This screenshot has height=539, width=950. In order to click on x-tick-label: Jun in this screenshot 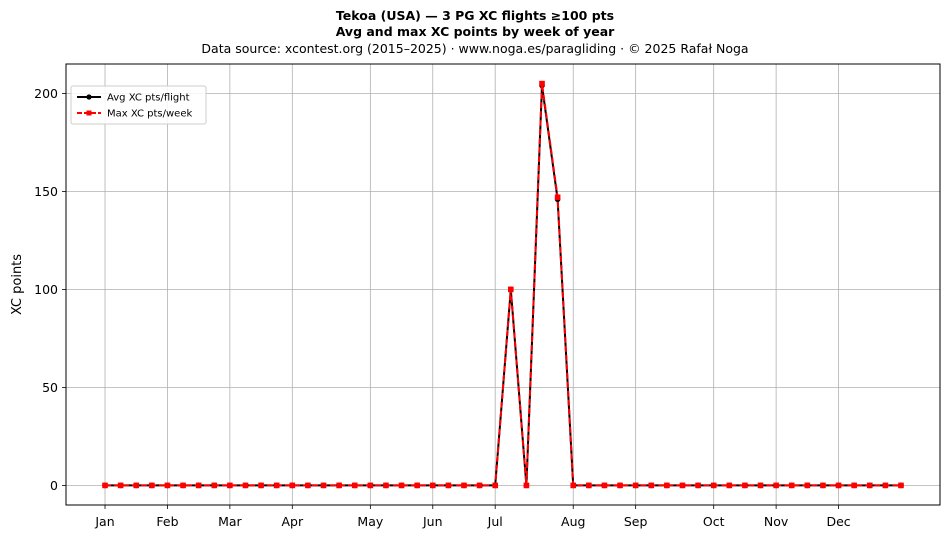, I will do `click(432, 521)`.